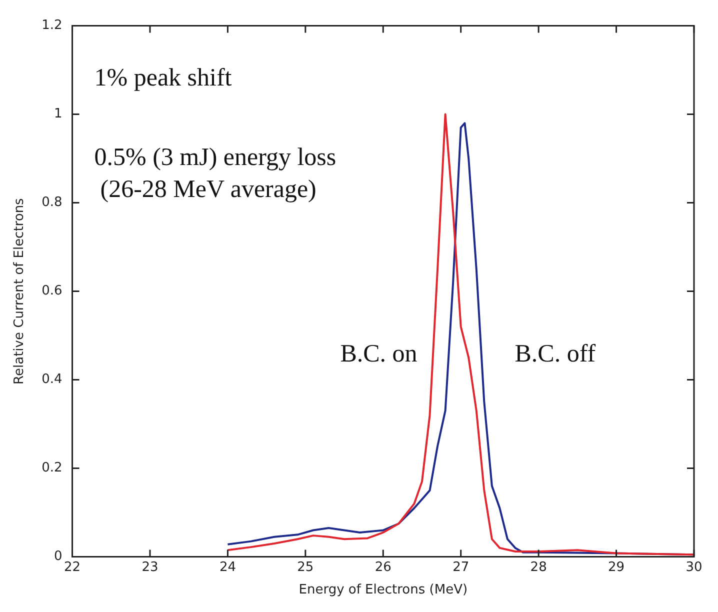  Describe the element at coordinates (163, 78) in the screenshot. I see `annotation: 1% peak shift` at that location.